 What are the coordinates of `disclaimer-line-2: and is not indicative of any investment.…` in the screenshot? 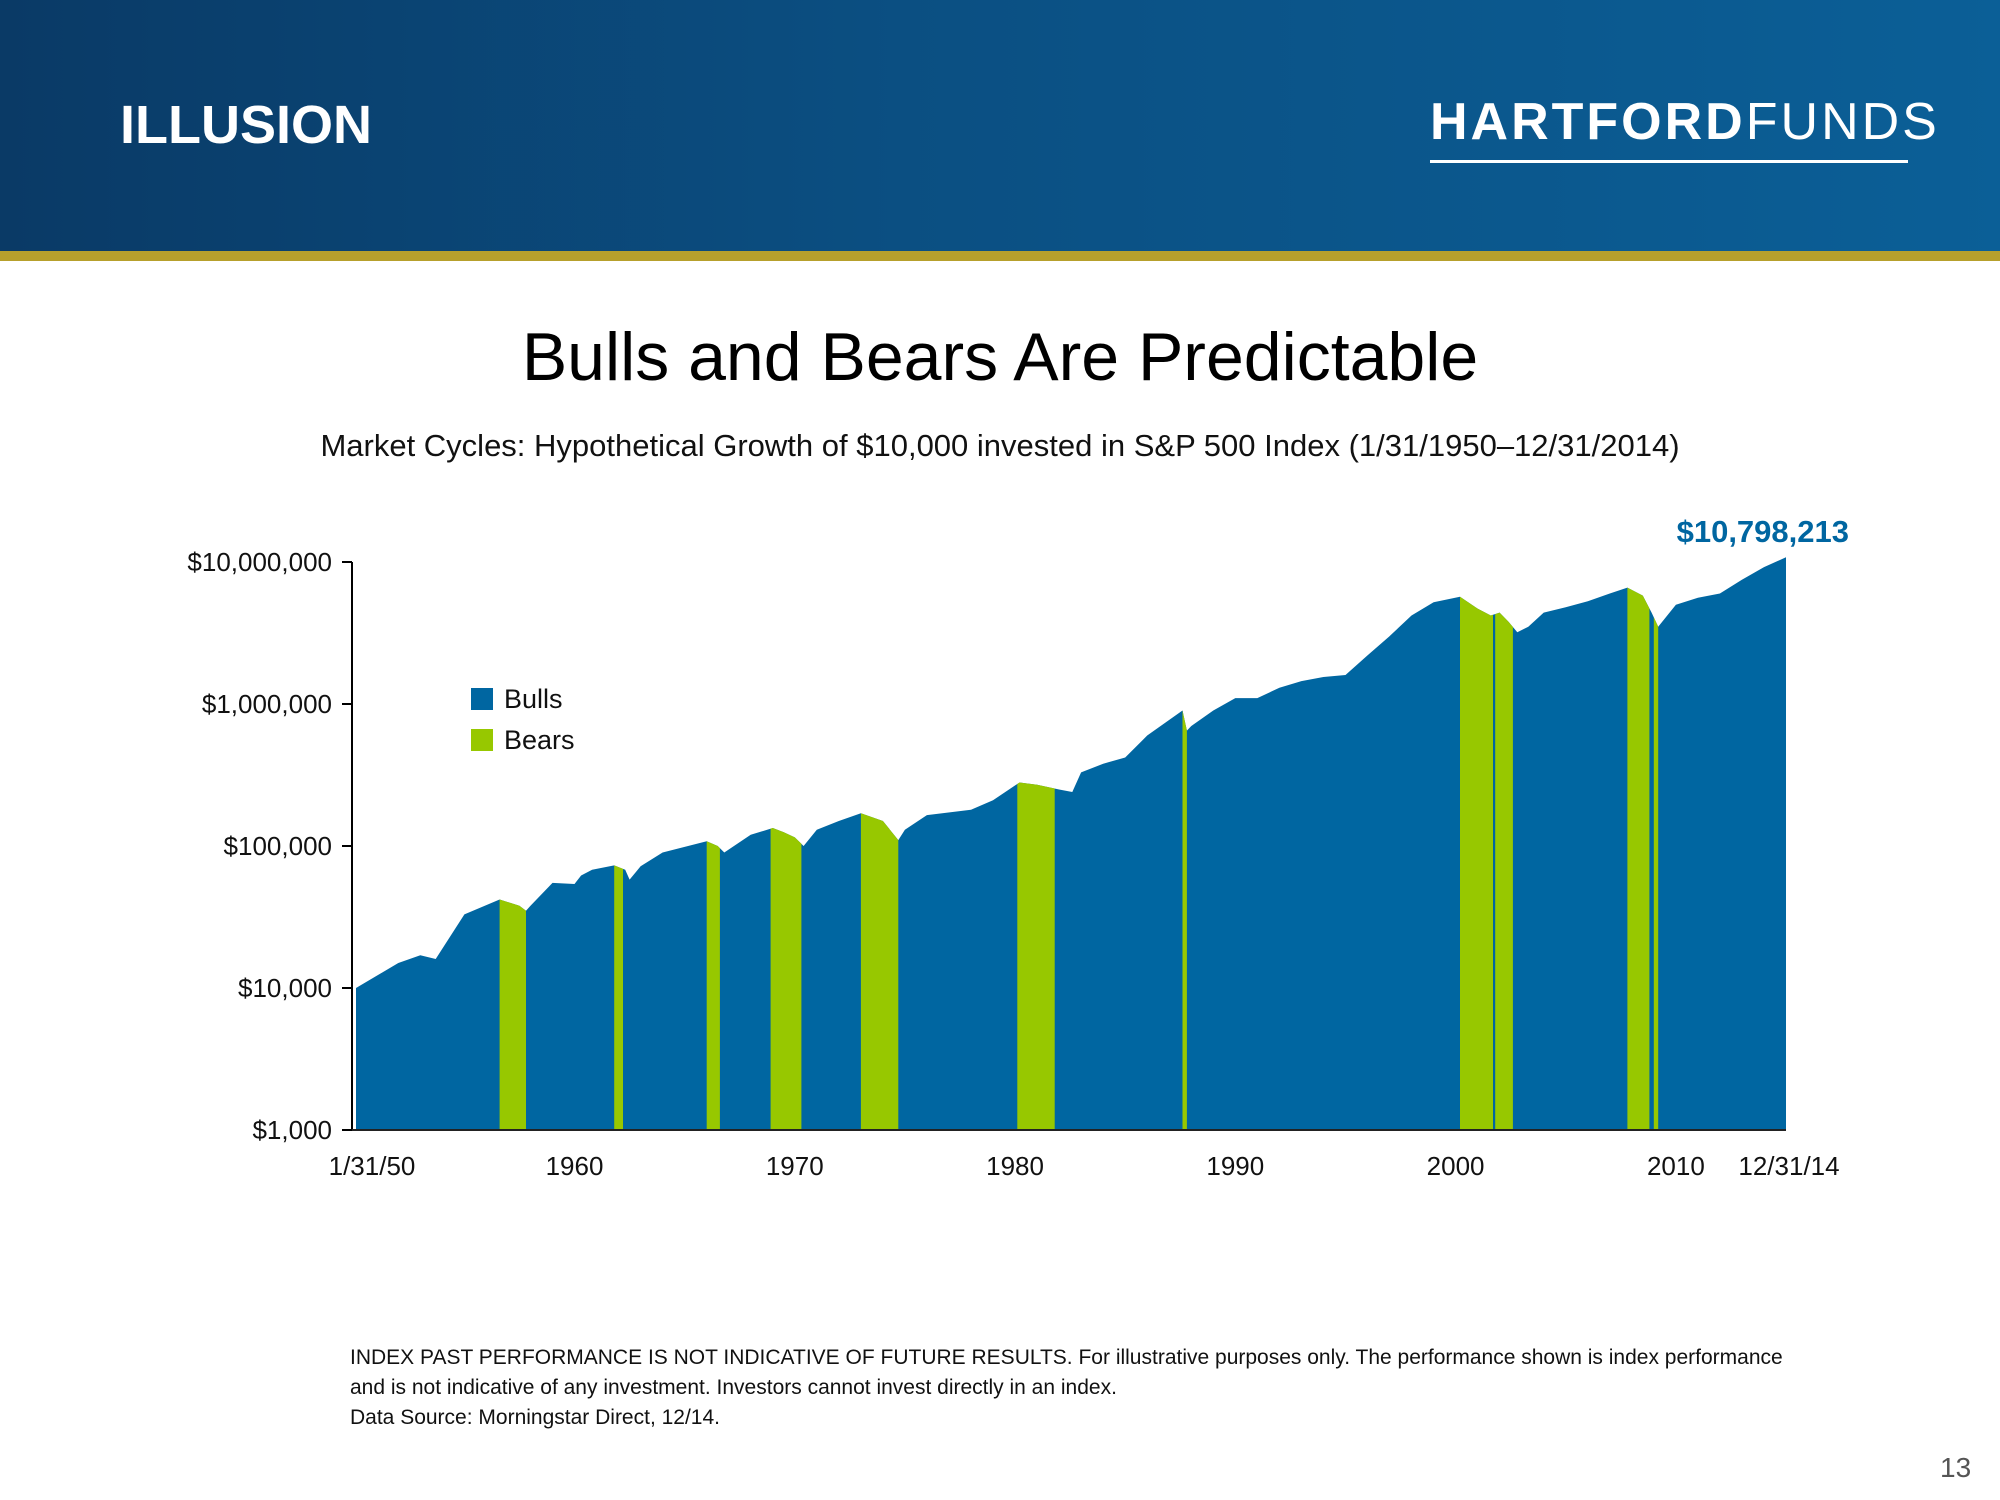 It's located at (733, 1387).